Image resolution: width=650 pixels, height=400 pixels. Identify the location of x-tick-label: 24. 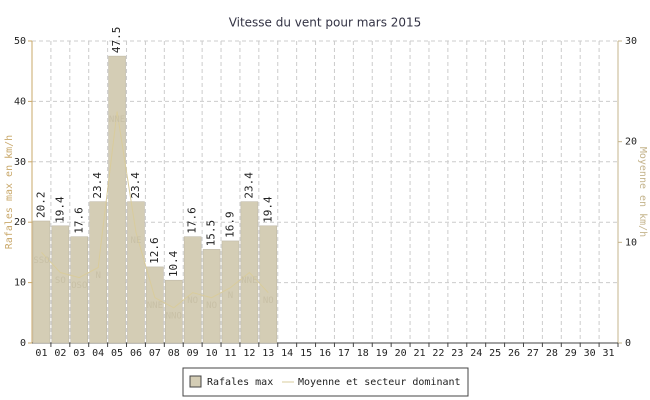
(476, 353).